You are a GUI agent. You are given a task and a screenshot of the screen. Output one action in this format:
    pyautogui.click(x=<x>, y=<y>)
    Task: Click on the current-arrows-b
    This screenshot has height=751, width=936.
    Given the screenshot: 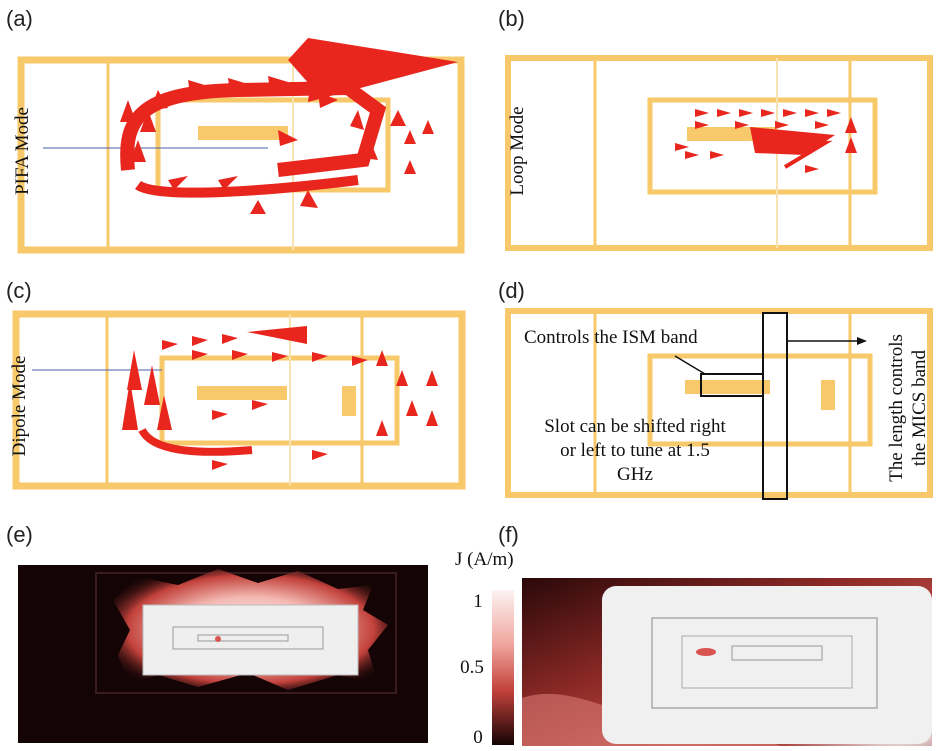 What is the action you would take?
    pyautogui.click(x=766, y=141)
    